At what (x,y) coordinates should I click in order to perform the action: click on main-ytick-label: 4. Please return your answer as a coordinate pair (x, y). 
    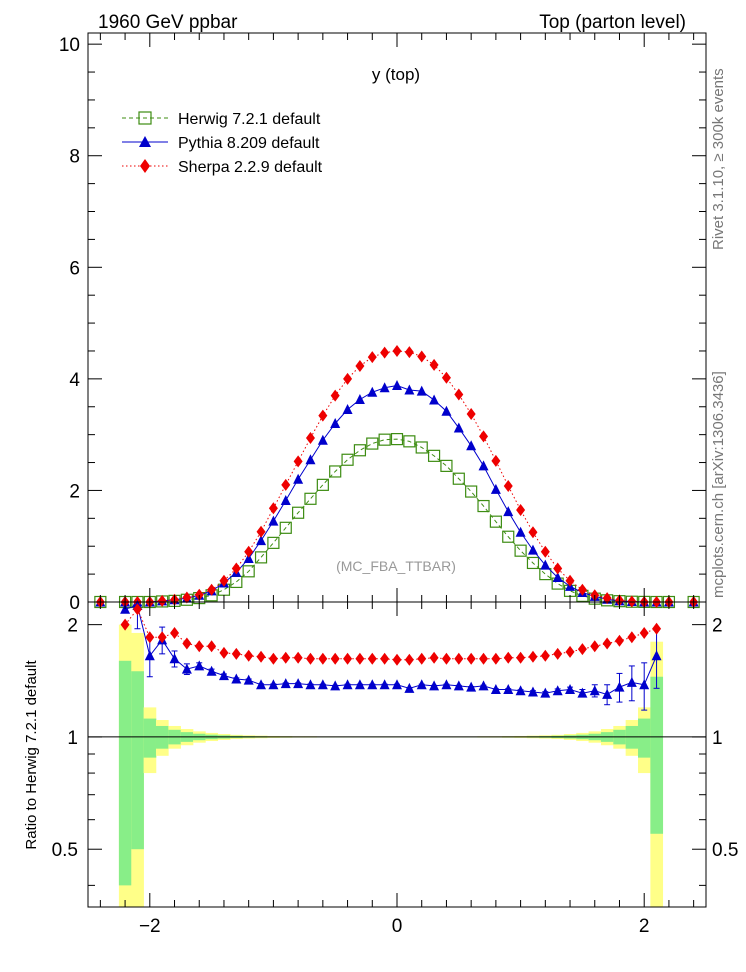
    Looking at the image, I should click on (74, 380).